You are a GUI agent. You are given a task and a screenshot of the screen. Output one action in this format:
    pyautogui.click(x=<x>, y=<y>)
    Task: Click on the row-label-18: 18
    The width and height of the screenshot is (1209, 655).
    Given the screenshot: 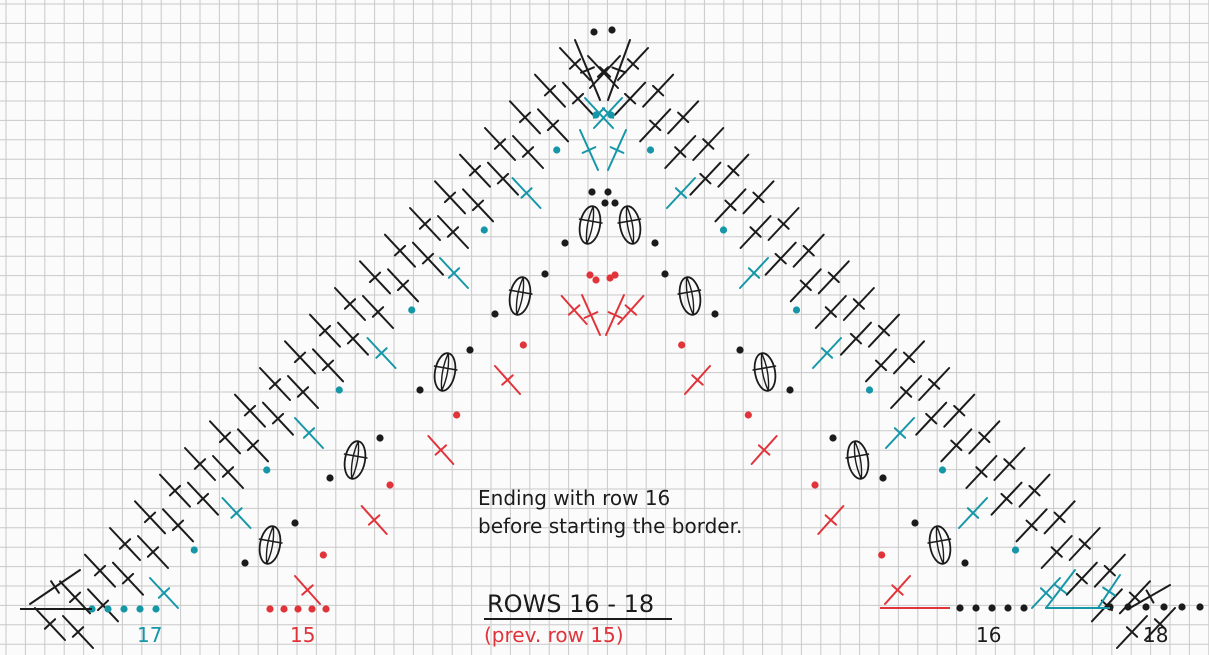 What is the action you would take?
    pyautogui.click(x=1155, y=635)
    